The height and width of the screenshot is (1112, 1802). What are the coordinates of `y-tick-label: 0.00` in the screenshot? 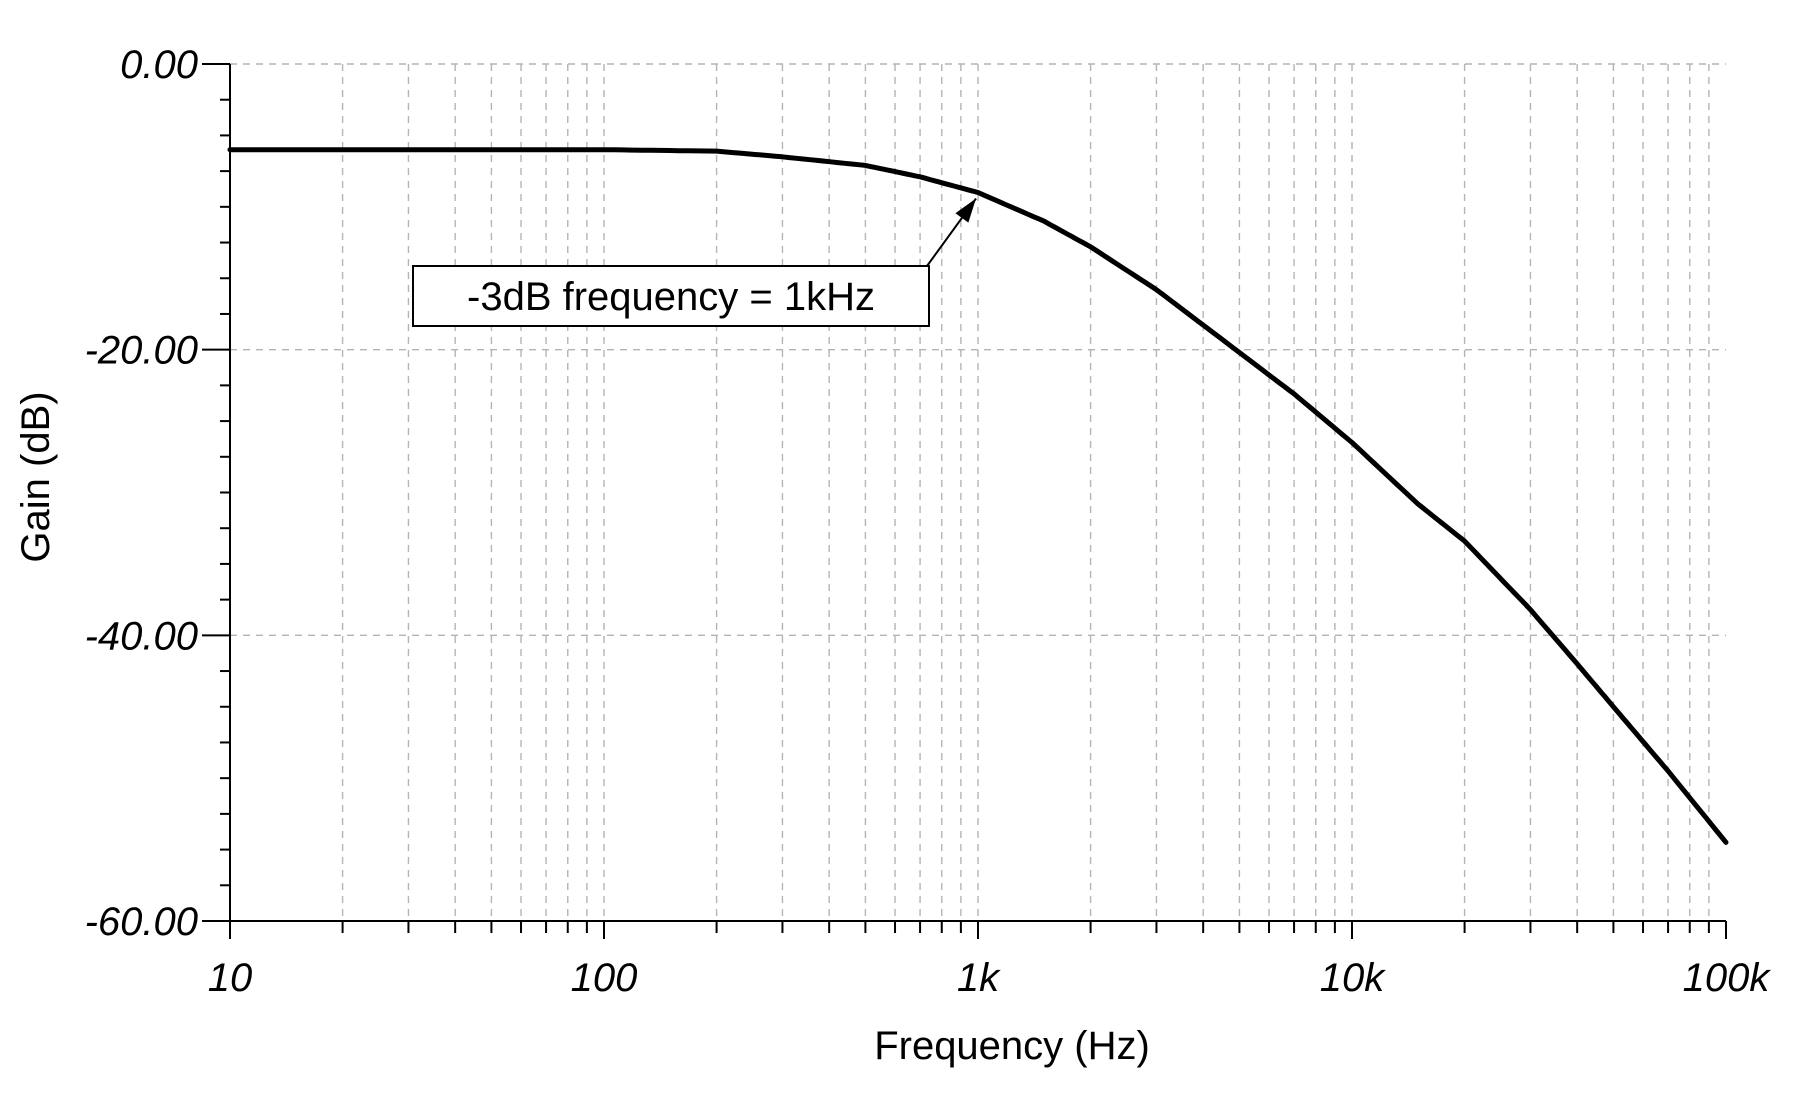 It's located at (159, 65).